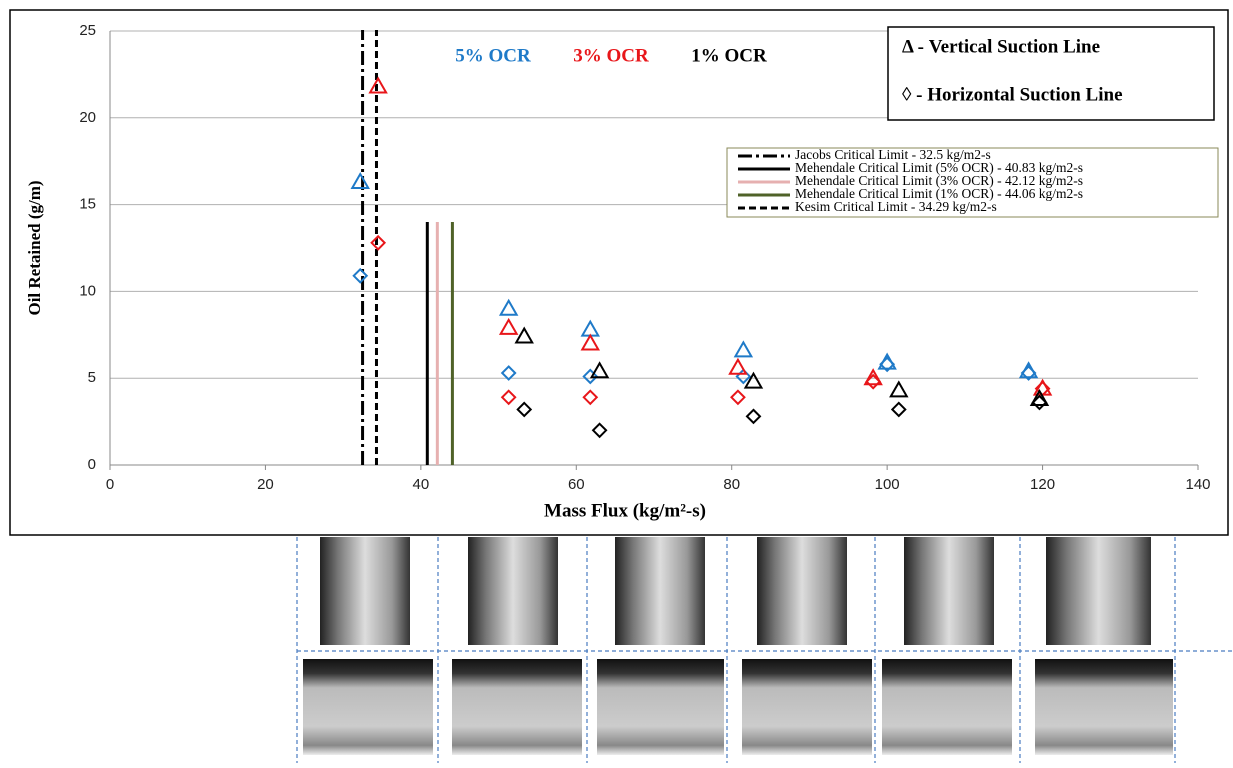 The width and height of the screenshot is (1233, 768). Describe the element at coordinates (110, 484) in the screenshot. I see `x-tick-label: 0` at that location.